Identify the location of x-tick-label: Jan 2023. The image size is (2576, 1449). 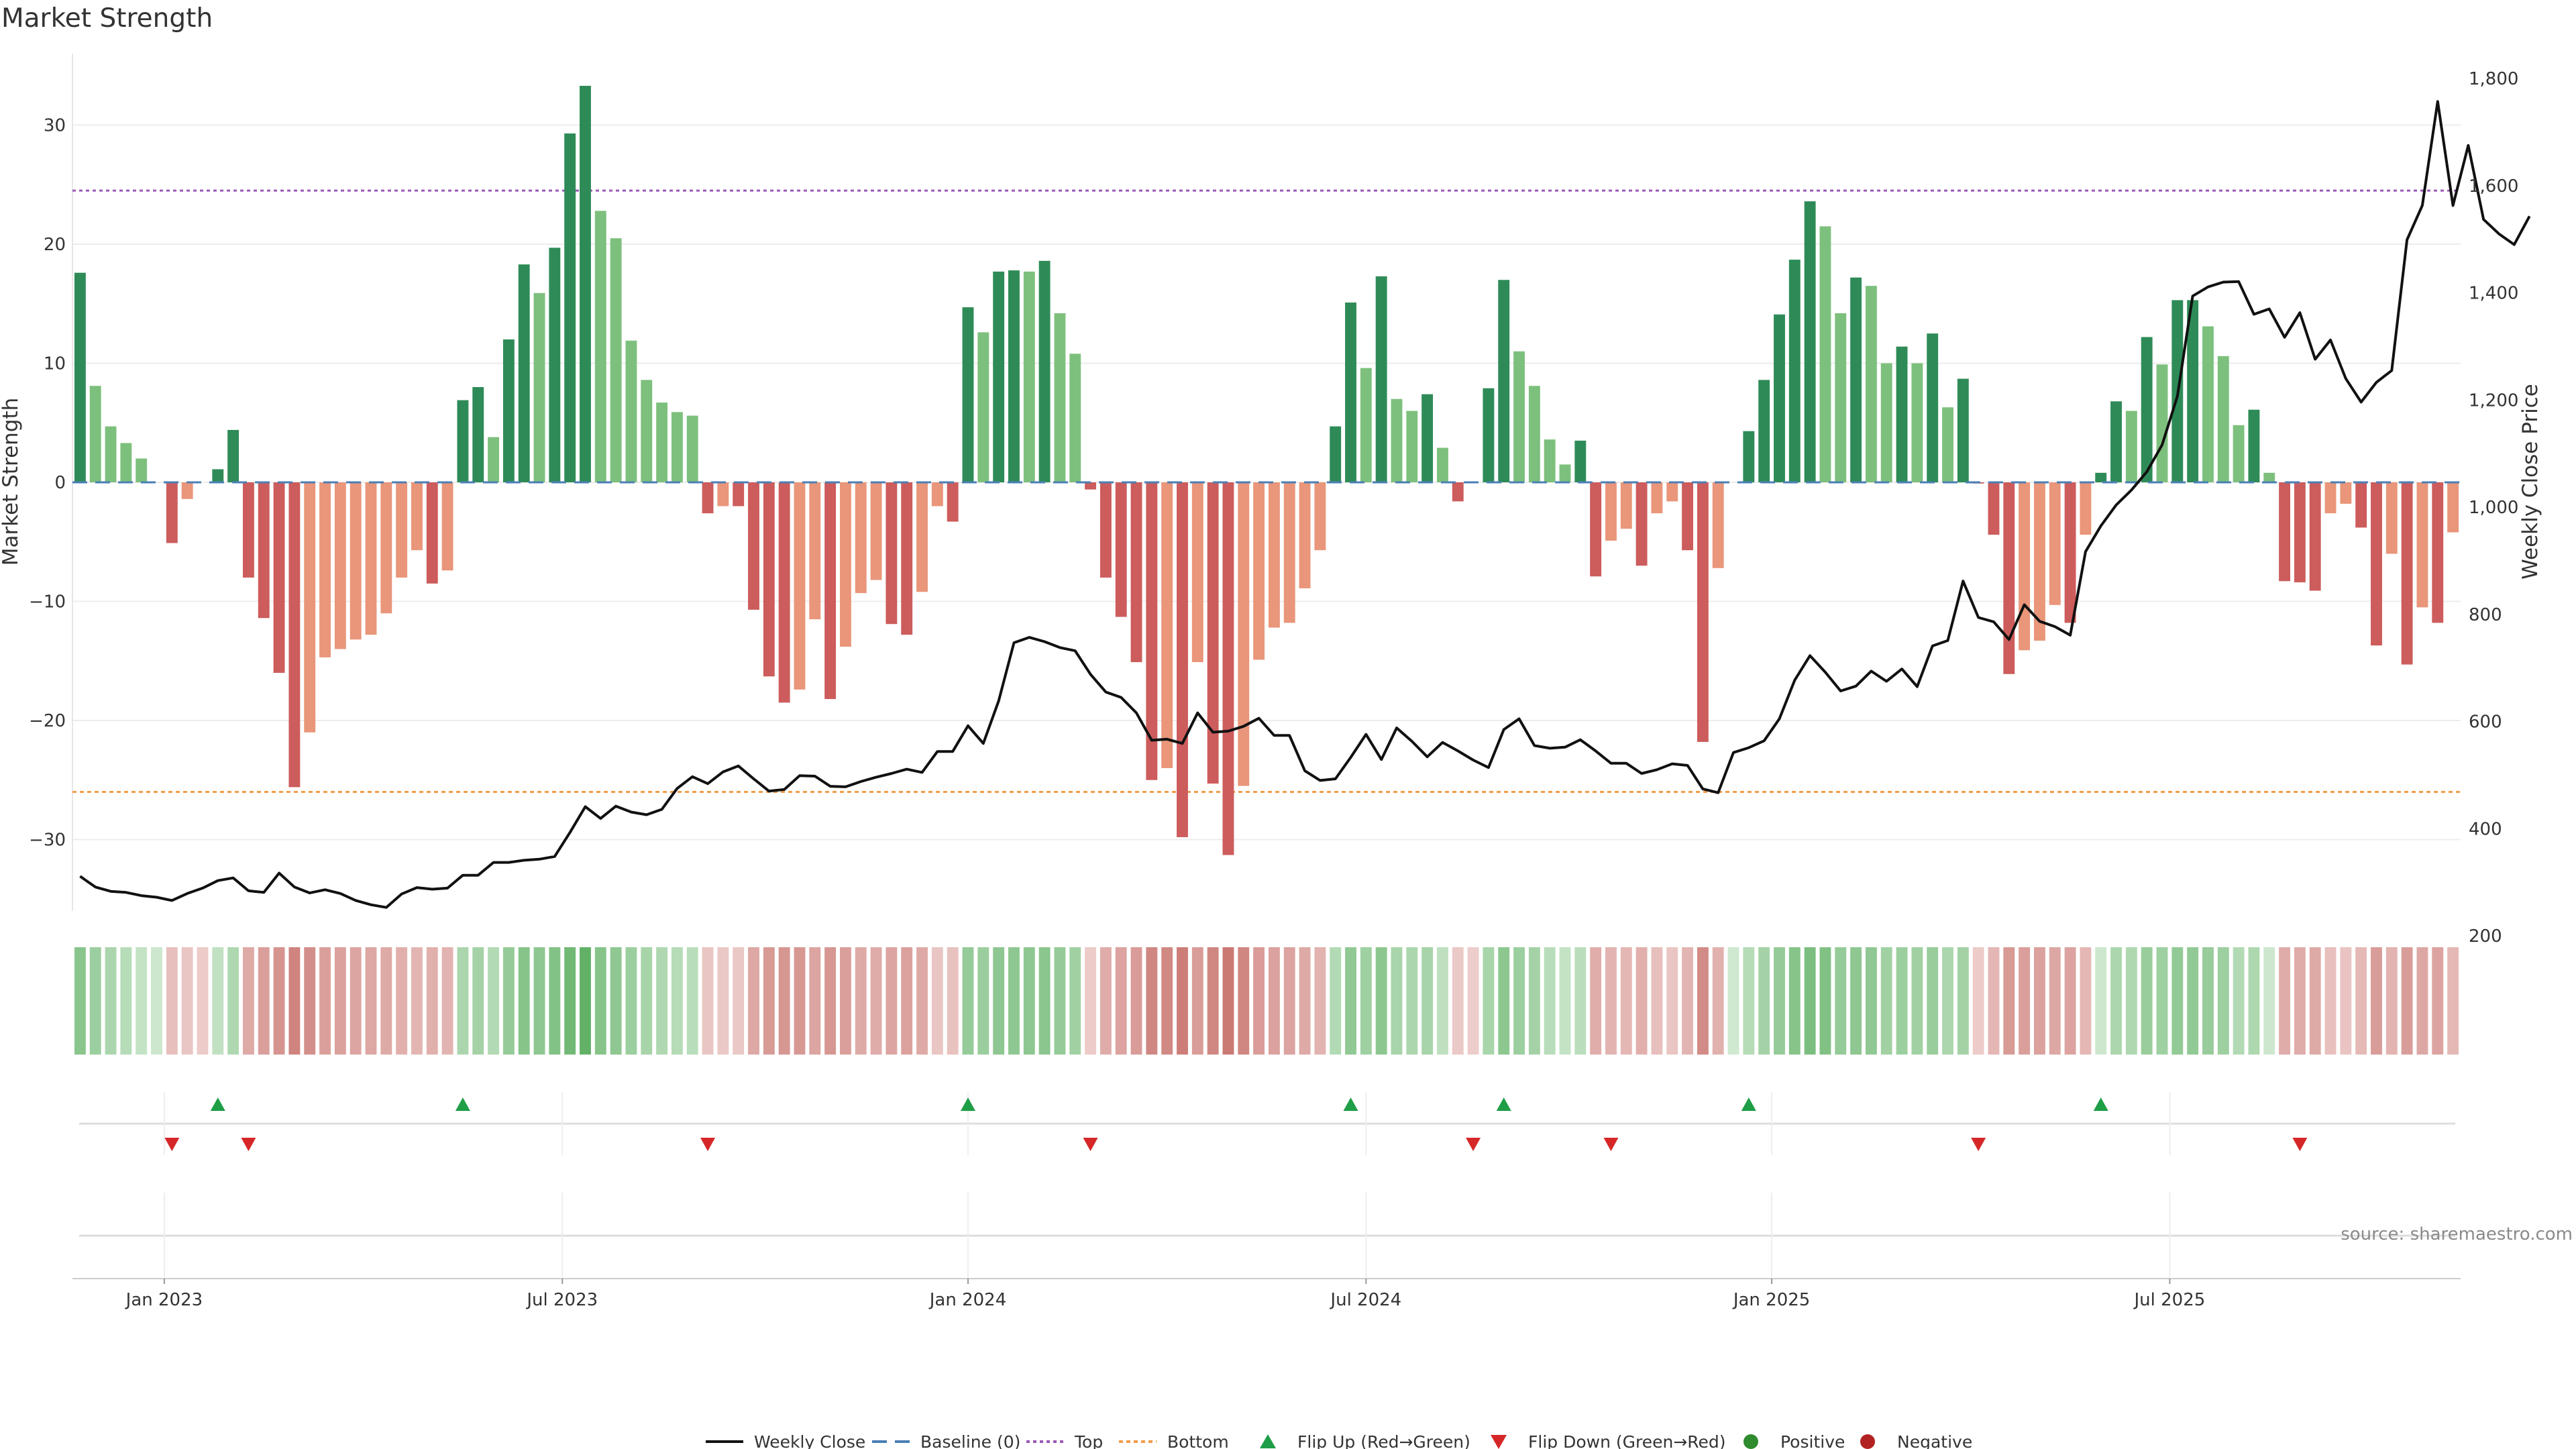
(164, 1300).